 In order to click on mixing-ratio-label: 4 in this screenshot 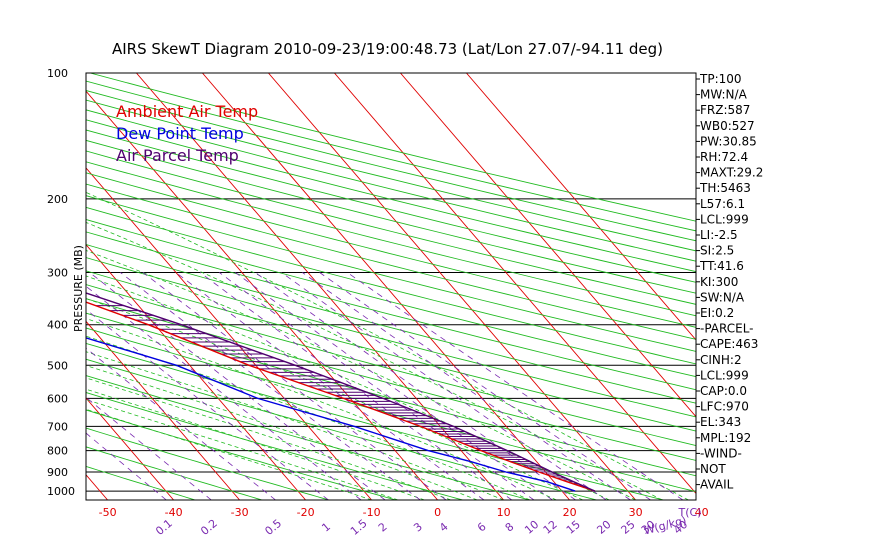, I will do `click(444, 527)`.